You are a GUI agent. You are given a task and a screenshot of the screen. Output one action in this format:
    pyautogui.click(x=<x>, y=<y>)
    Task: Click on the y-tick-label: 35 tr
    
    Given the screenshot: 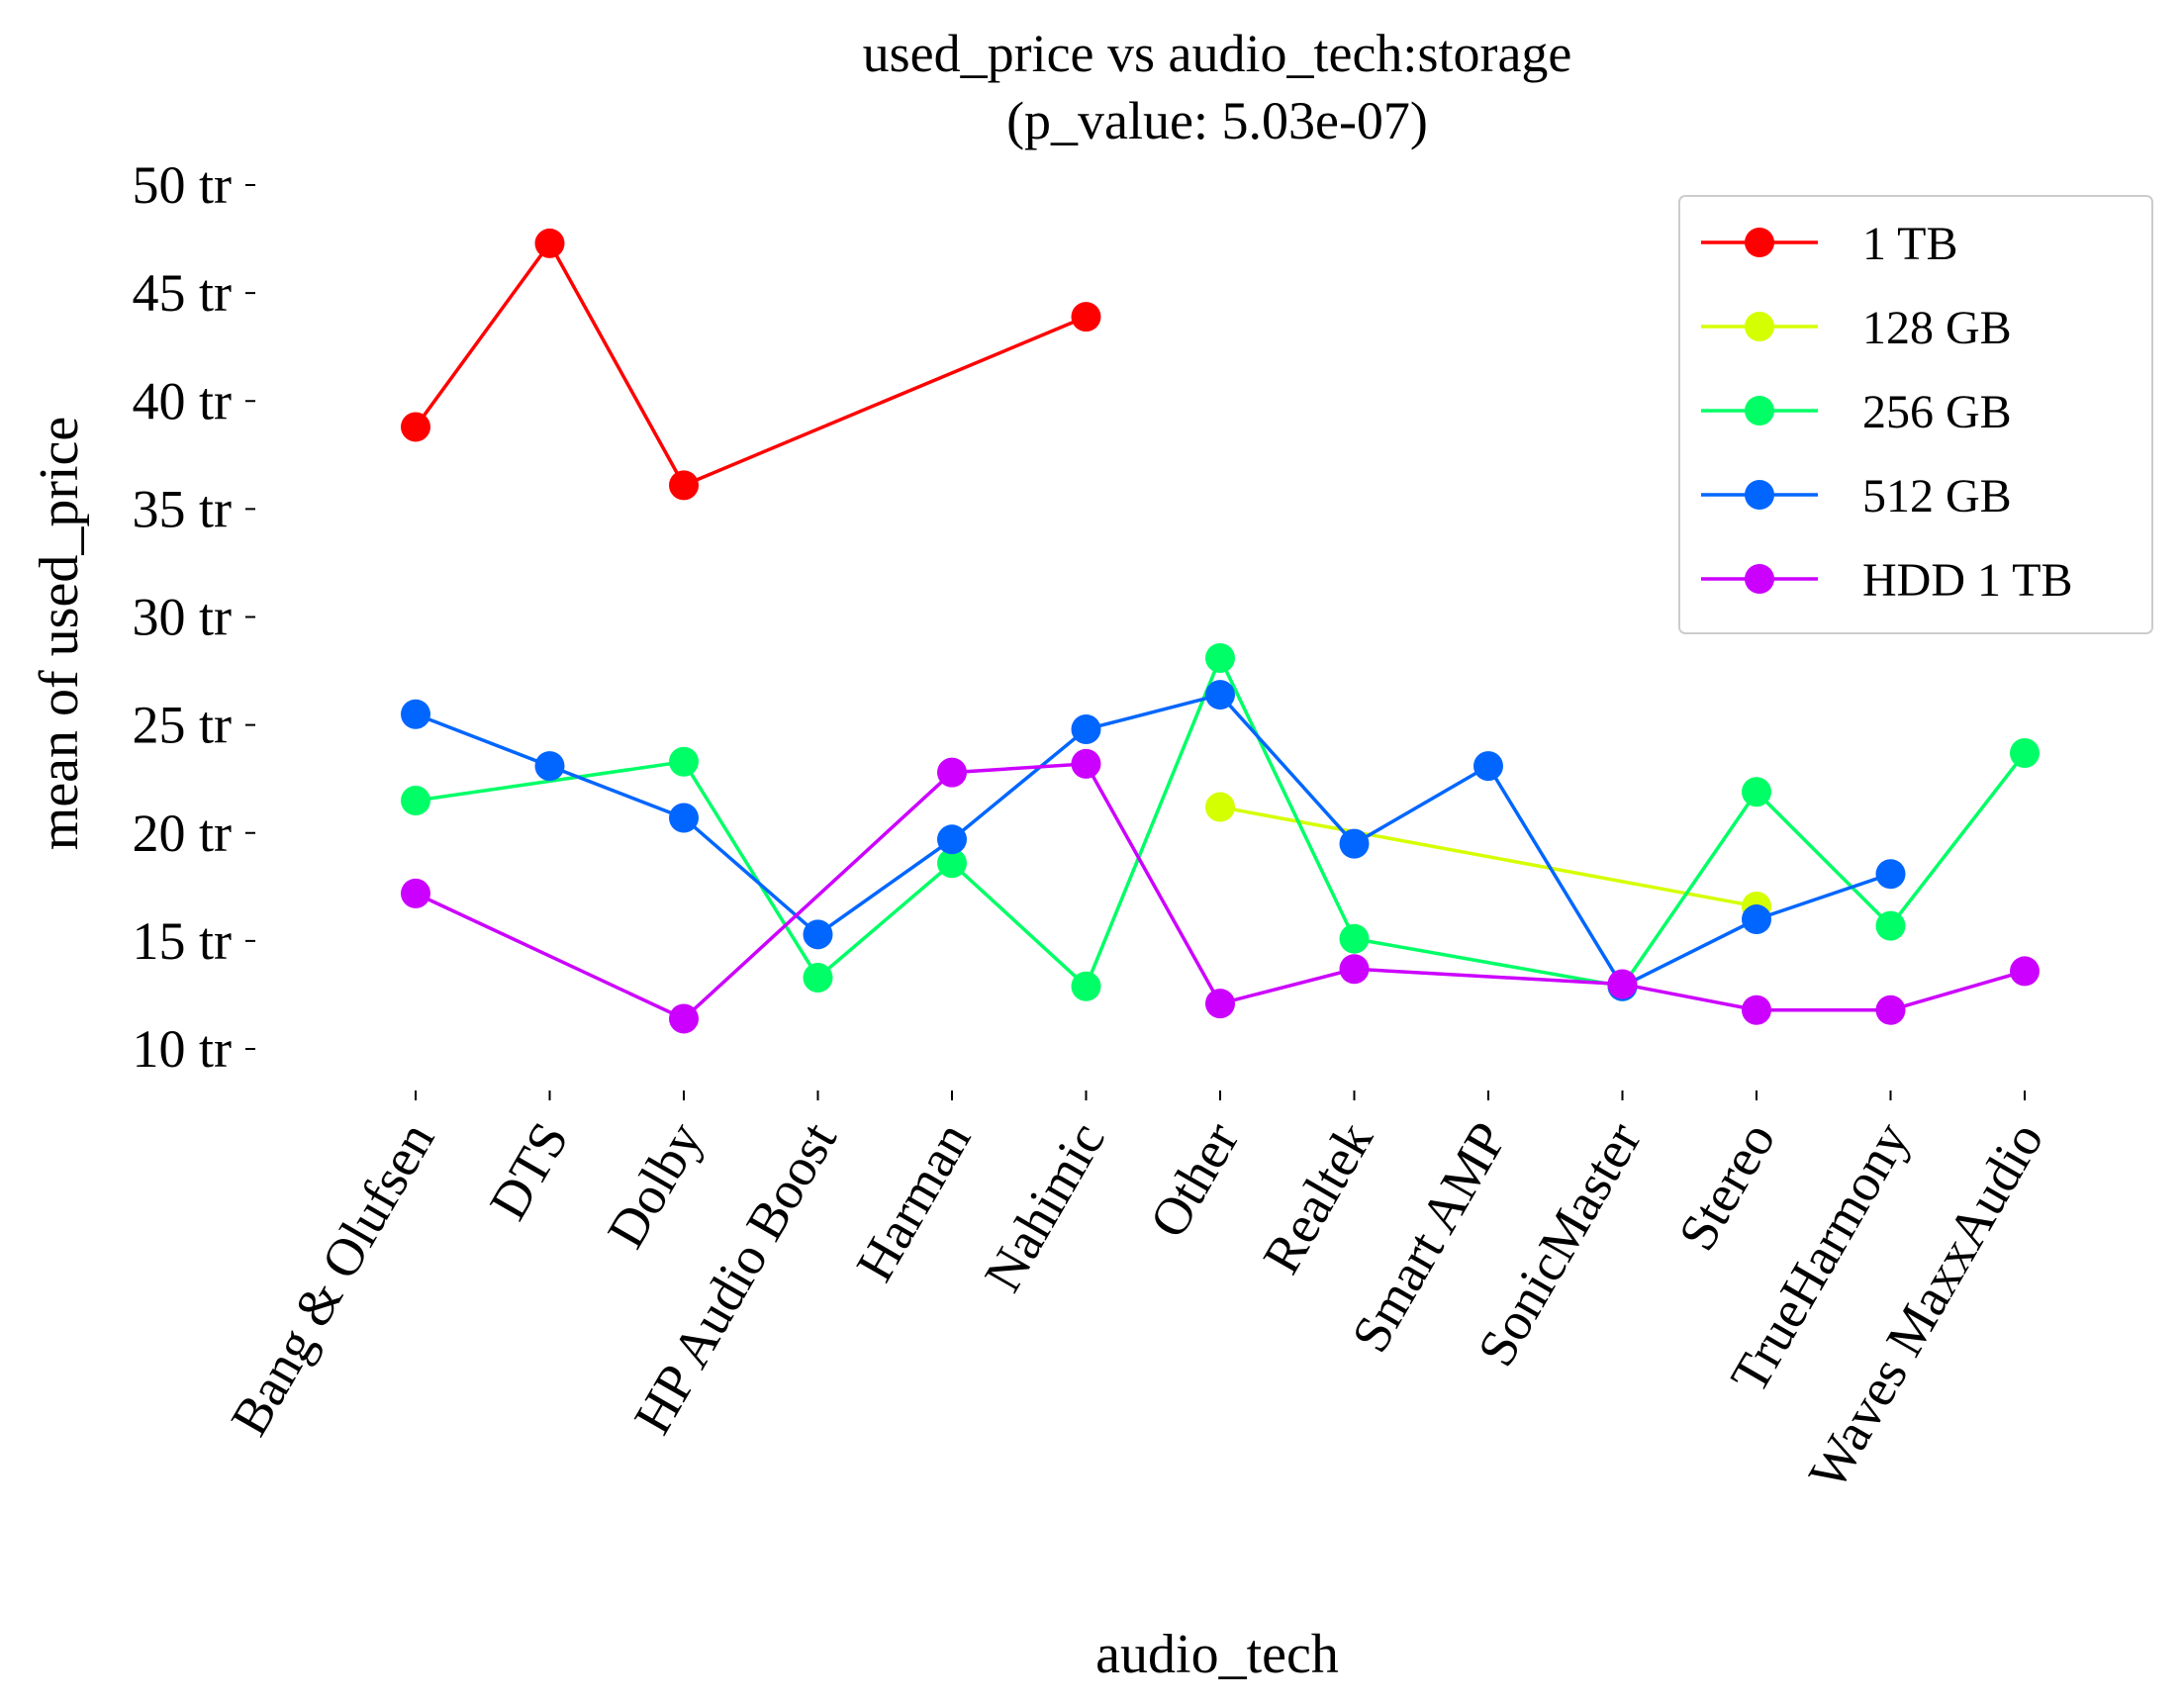 What is the action you would take?
    pyautogui.click(x=183, y=508)
    